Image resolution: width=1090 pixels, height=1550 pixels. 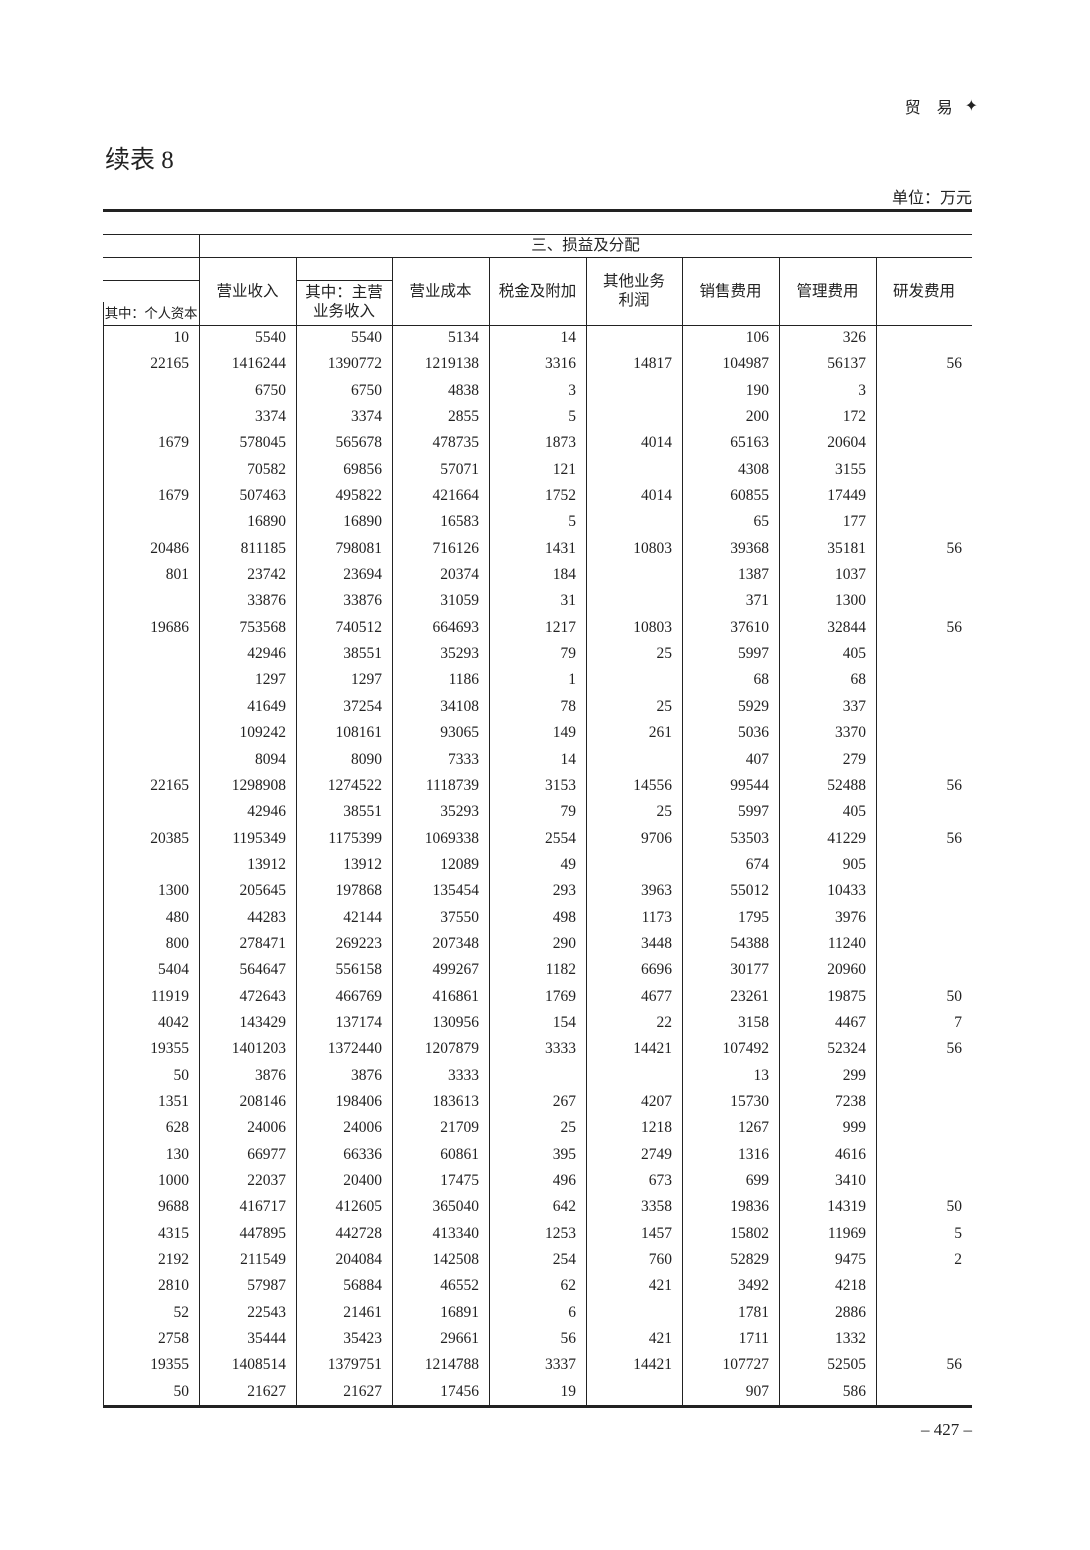 What do you see at coordinates (656, 1154) in the screenshot?
I see `table-cell: 2749` at bounding box center [656, 1154].